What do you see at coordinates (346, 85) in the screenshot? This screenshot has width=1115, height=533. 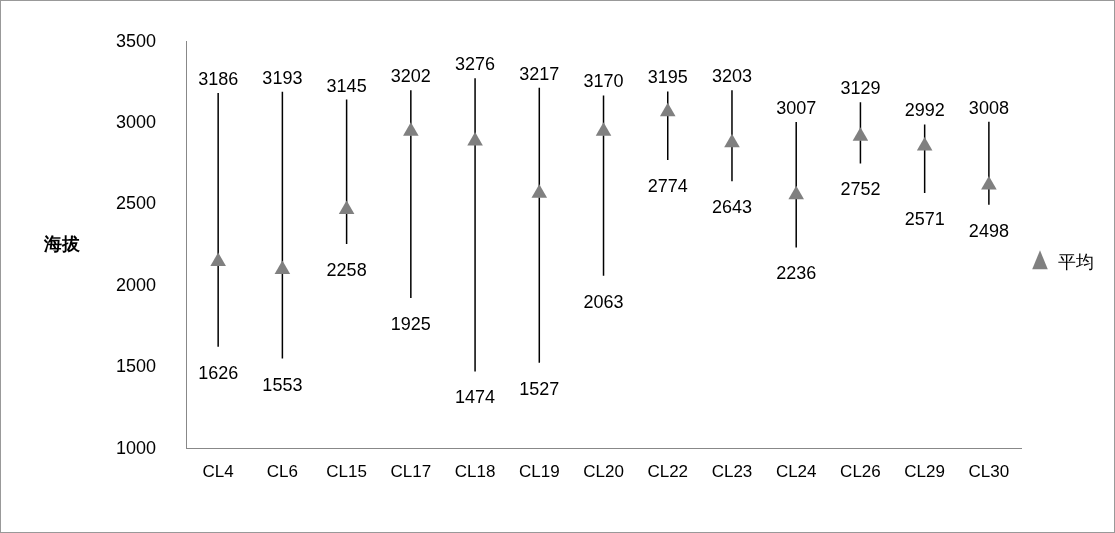 I see `annotation: 3145` at bounding box center [346, 85].